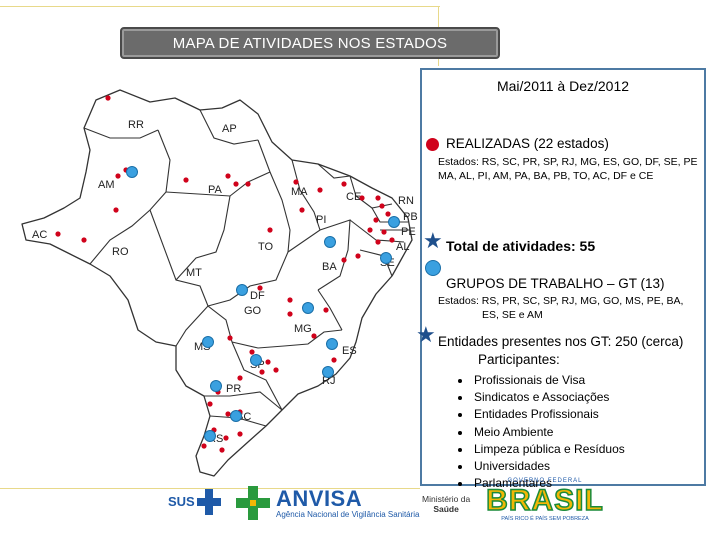 The image size is (720, 540). What do you see at coordinates (321, 220) in the screenshot?
I see `state-label-pi: PI` at bounding box center [321, 220].